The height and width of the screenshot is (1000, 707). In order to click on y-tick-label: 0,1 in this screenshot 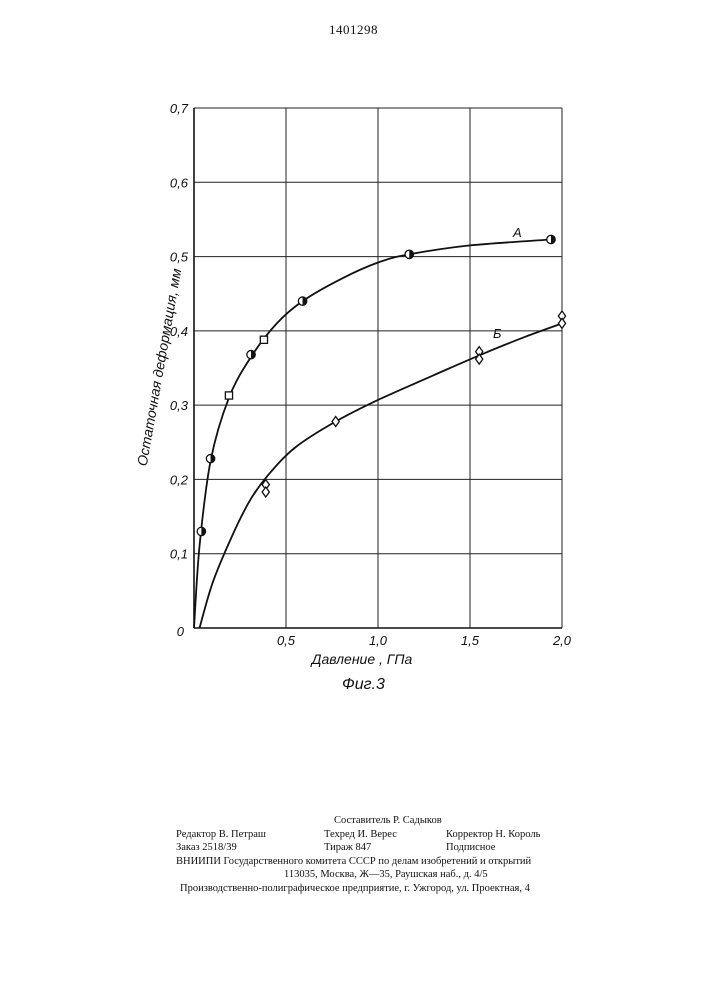, I will do `click(179, 554)`.